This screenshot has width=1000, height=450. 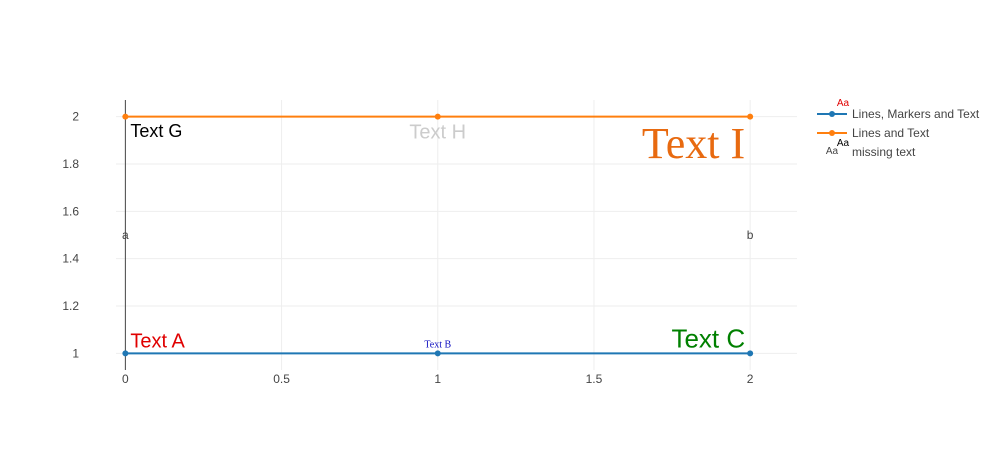 I want to click on point-text-label: Text A, so click(x=157, y=341).